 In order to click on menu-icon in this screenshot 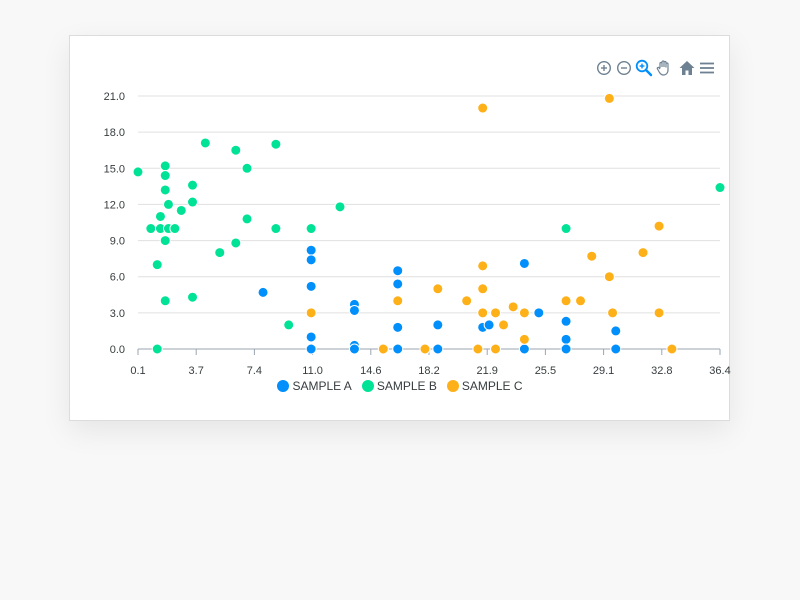, I will do `click(707, 68)`.